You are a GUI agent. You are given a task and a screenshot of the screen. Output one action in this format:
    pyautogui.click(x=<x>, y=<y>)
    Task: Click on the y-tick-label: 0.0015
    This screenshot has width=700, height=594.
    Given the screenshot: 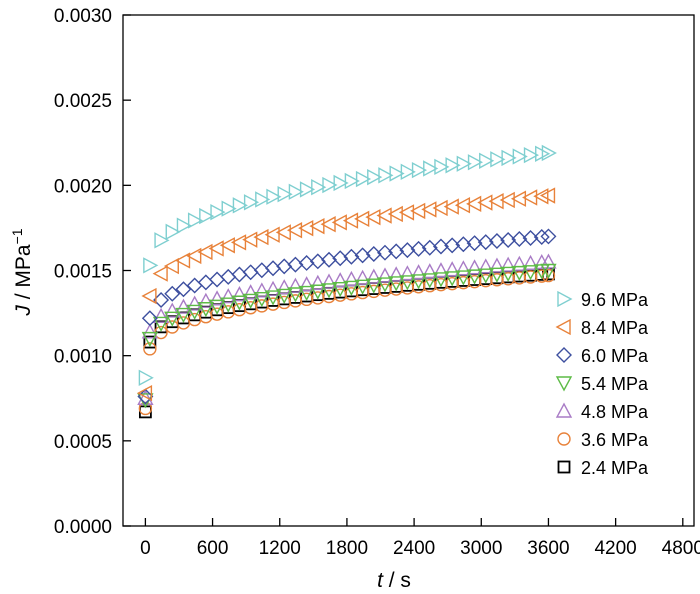 What is the action you would take?
    pyautogui.click(x=83, y=272)
    